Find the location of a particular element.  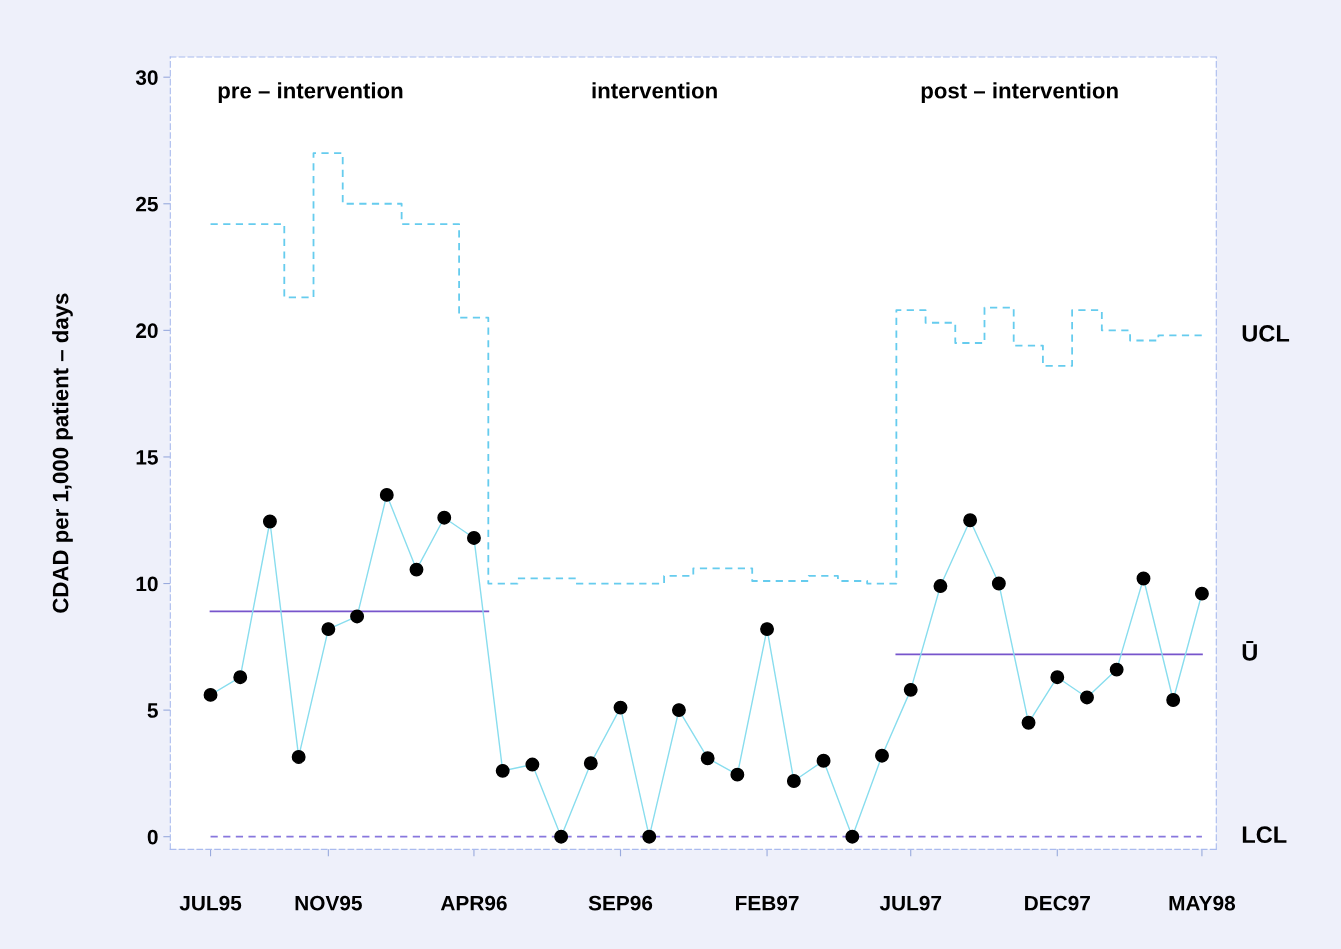

annotation: pre – intervention is located at coordinates (310, 92).